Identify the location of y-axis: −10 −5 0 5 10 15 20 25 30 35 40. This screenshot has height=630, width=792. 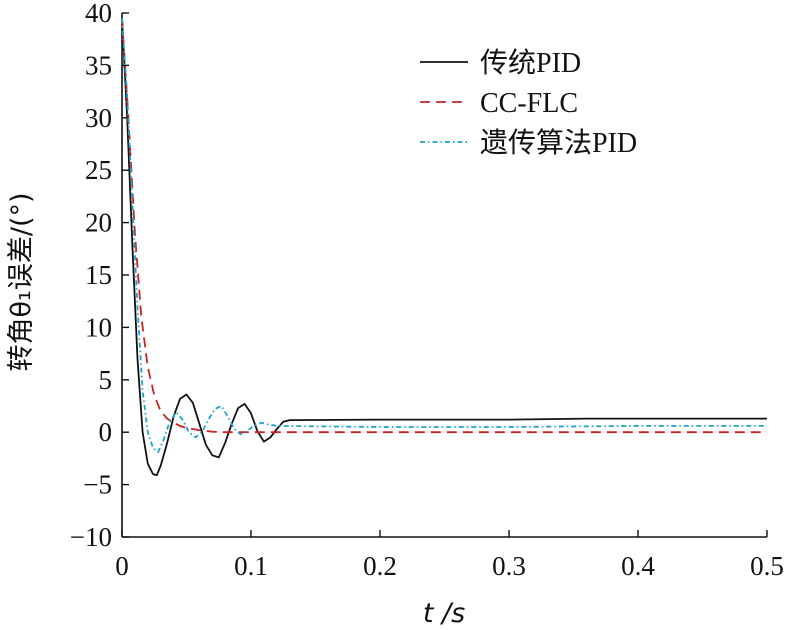
(99, 276).